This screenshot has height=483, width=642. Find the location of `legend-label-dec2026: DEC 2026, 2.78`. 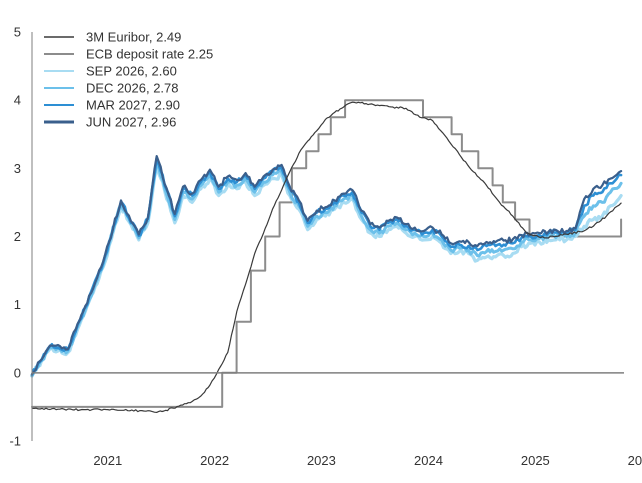

legend-label-dec2026: DEC 2026, 2.78 is located at coordinates (132, 88).